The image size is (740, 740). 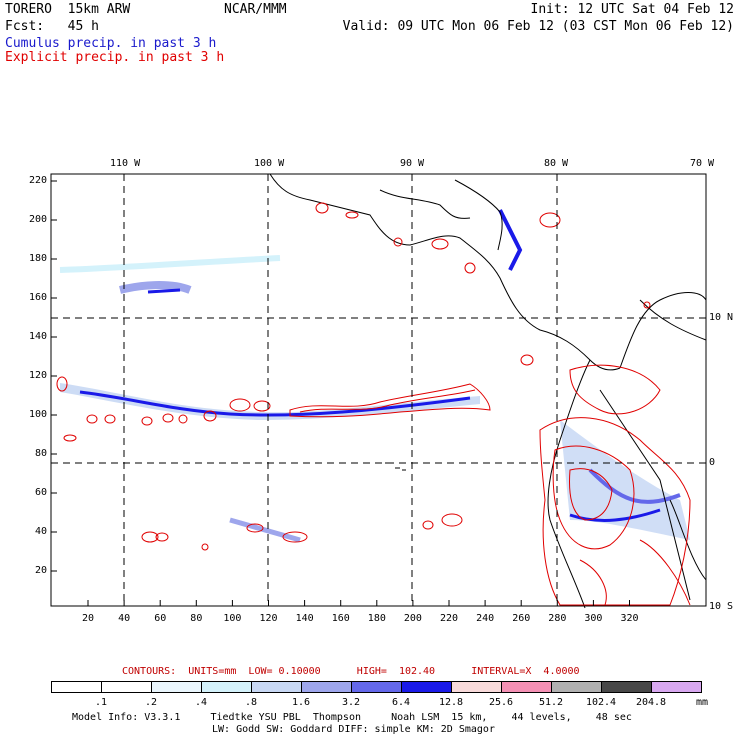 I want to click on legend-cumulus: Cumulus precip. in past 3 h, so click(x=111, y=43).